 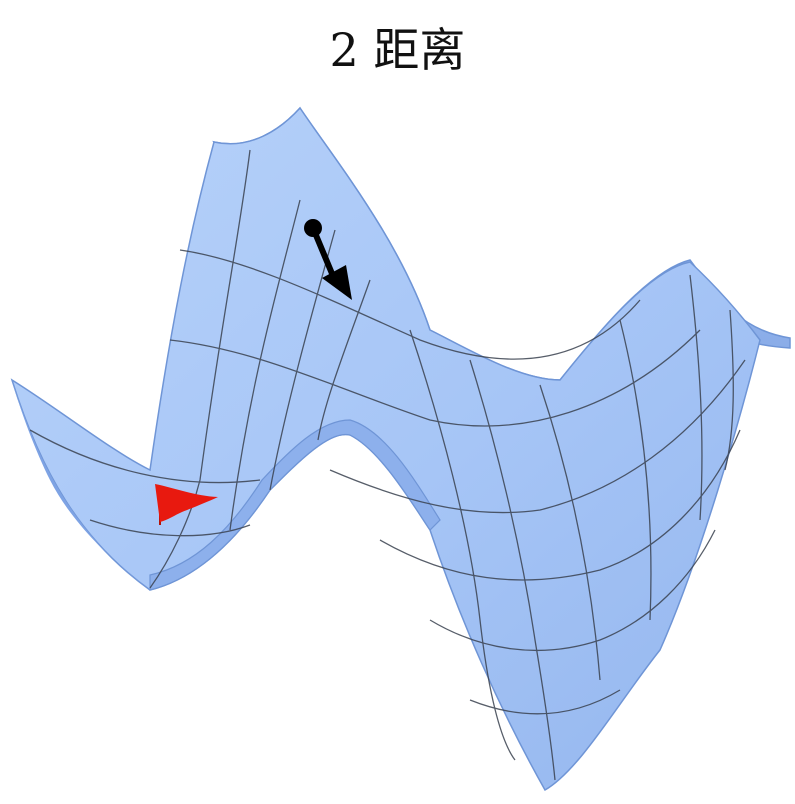 What do you see at coordinates (295, 505) in the screenshot?
I see `surface-front-ridge` at bounding box center [295, 505].